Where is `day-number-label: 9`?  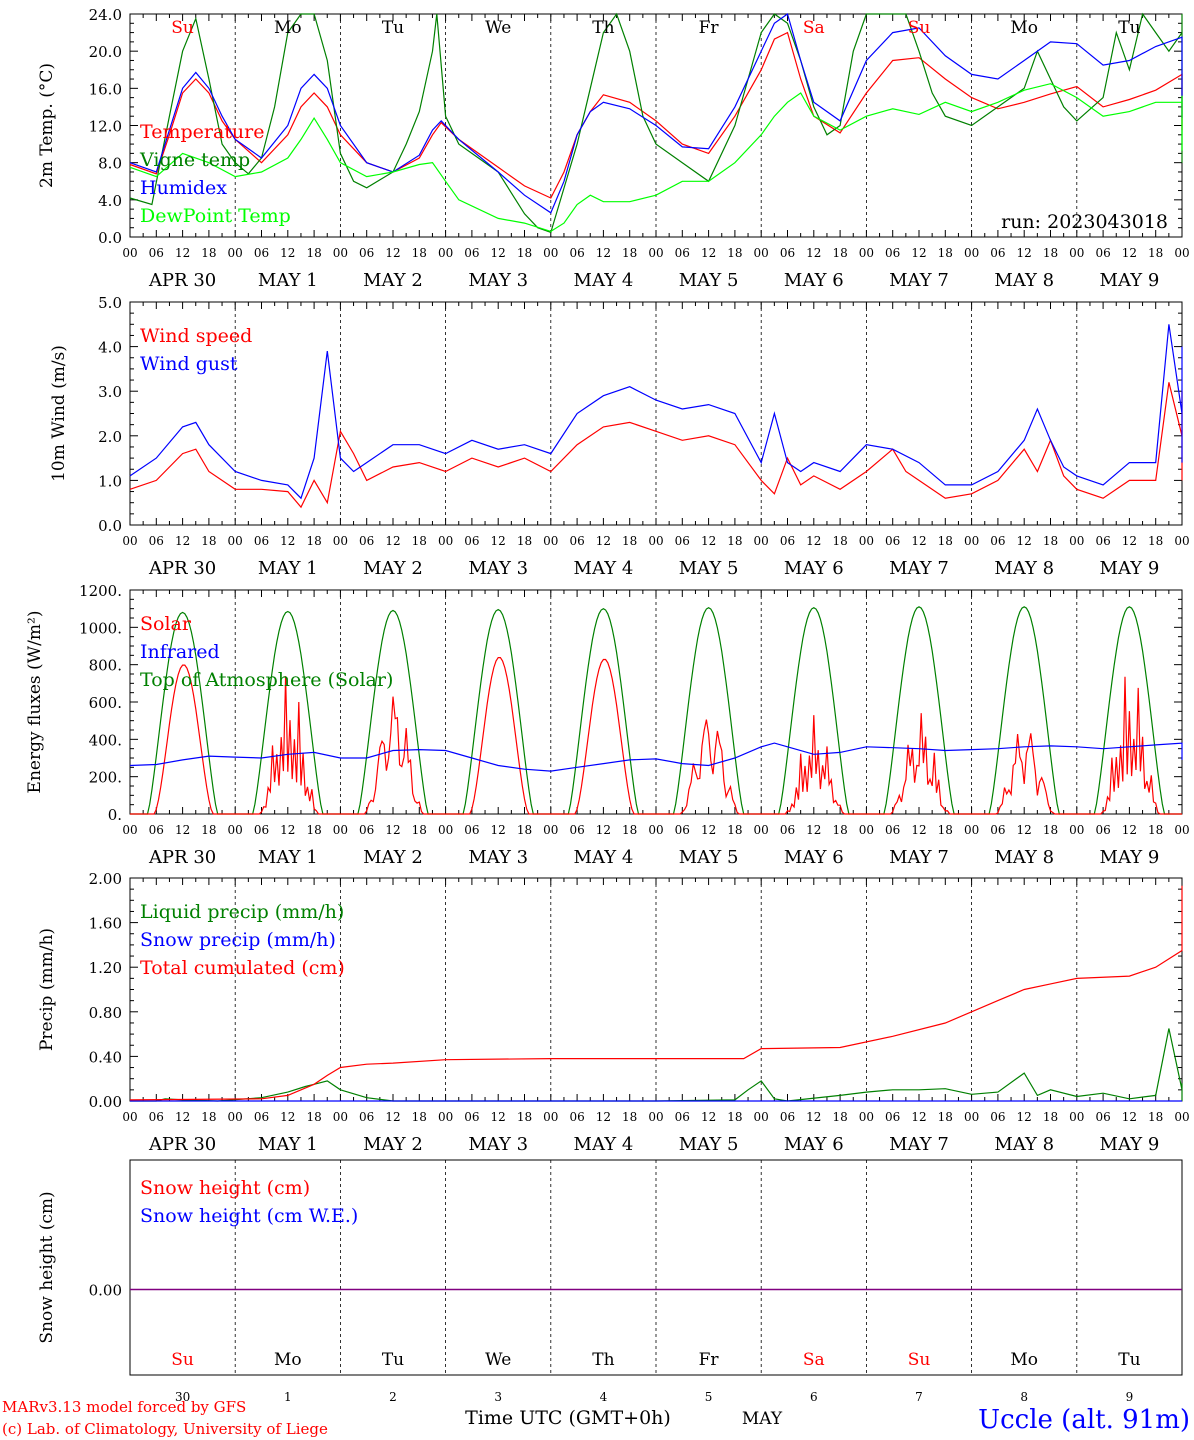
day-number-label: 9 is located at coordinates (1130, 1397).